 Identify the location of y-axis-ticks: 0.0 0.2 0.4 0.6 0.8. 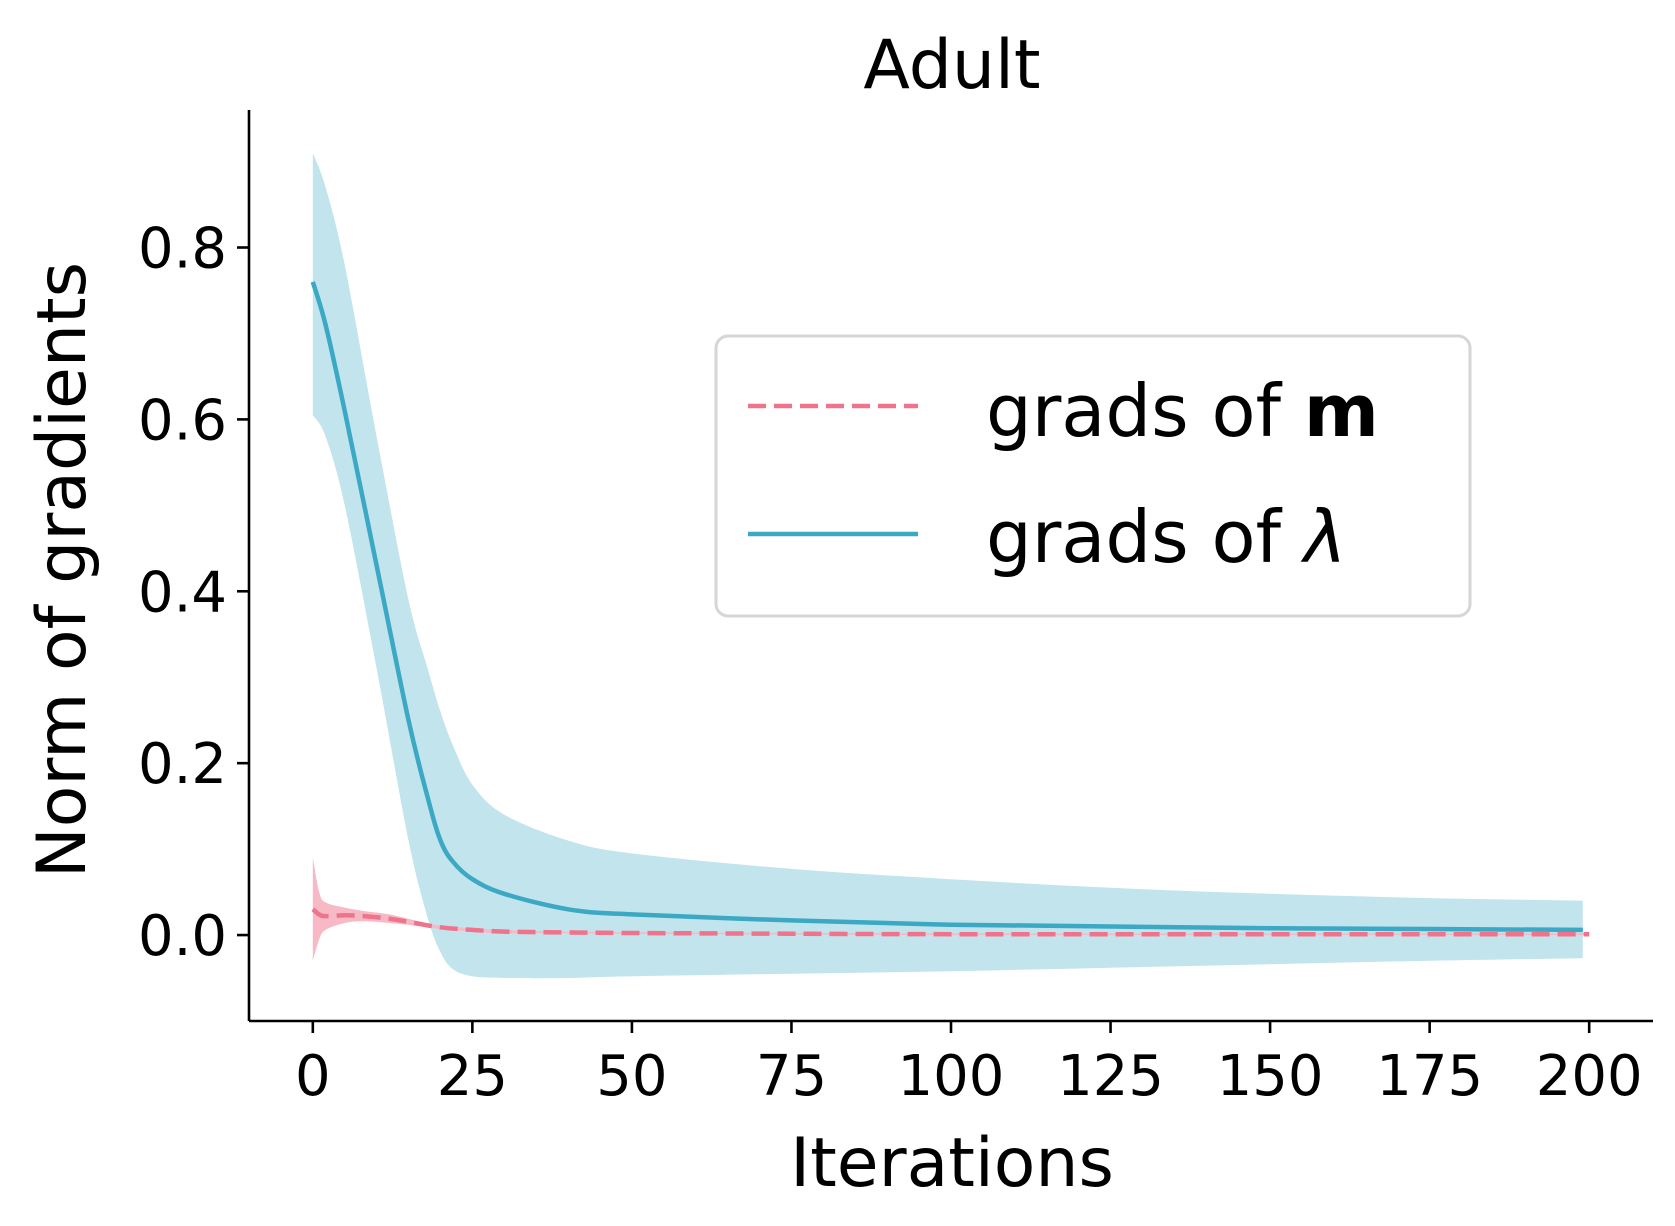
(193, 593).